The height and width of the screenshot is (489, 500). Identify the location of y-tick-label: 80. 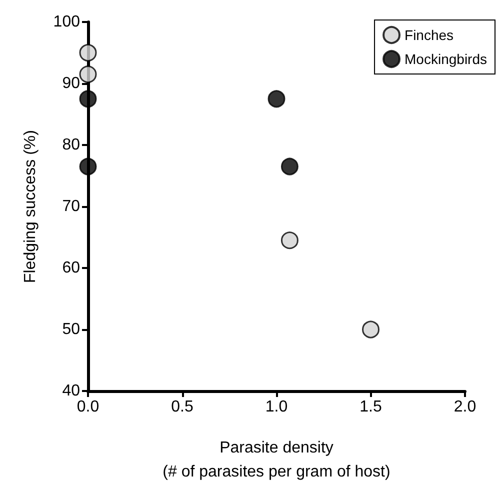
(71, 145).